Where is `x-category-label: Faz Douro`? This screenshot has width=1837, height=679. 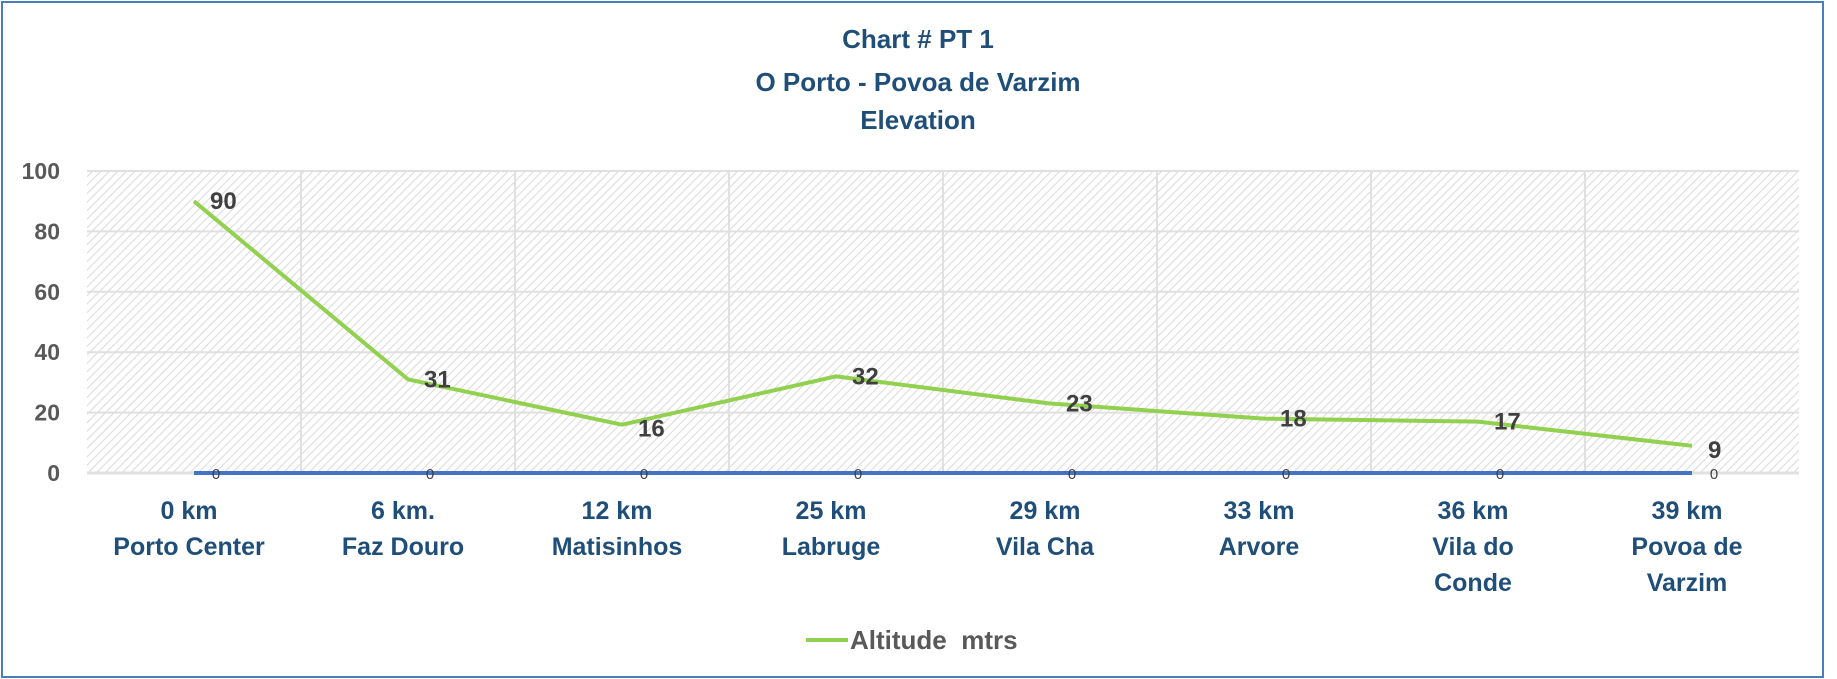 x-category-label: Faz Douro is located at coordinates (403, 547).